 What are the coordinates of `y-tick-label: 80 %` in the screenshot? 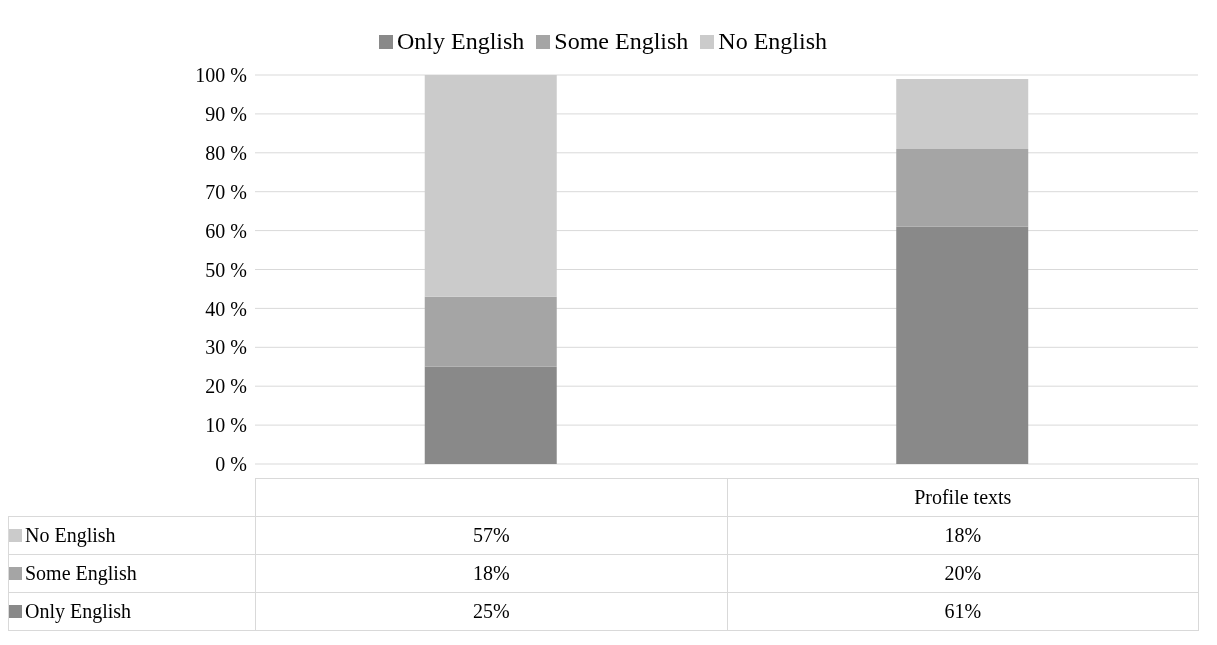 It's located at (226, 152).